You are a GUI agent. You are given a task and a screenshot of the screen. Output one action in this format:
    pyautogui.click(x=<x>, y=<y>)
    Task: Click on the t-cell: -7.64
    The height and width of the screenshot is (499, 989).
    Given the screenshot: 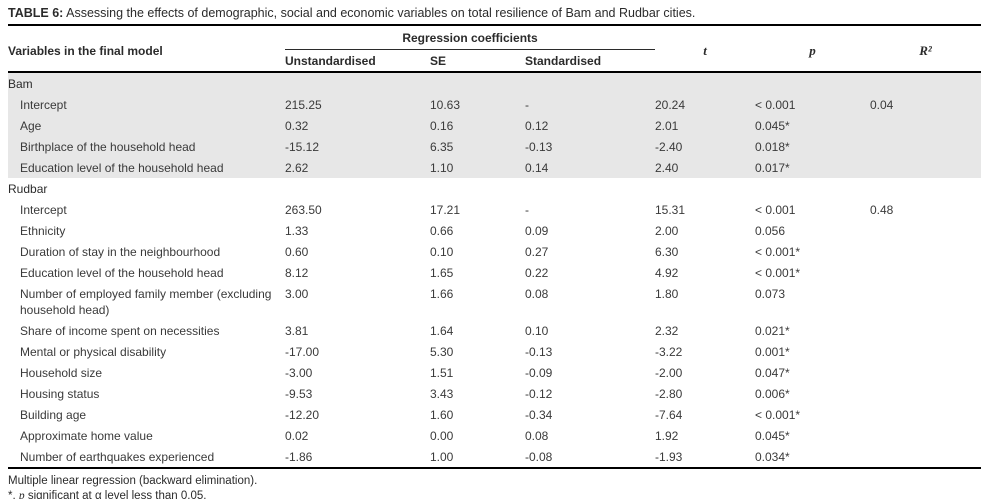 What is the action you would take?
    pyautogui.click(x=669, y=415)
    